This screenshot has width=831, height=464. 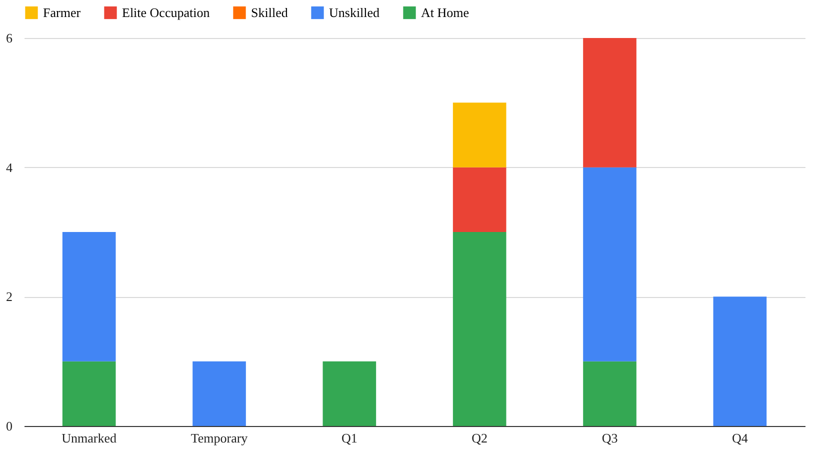 I want to click on y-tick-label: 2, so click(x=9, y=296).